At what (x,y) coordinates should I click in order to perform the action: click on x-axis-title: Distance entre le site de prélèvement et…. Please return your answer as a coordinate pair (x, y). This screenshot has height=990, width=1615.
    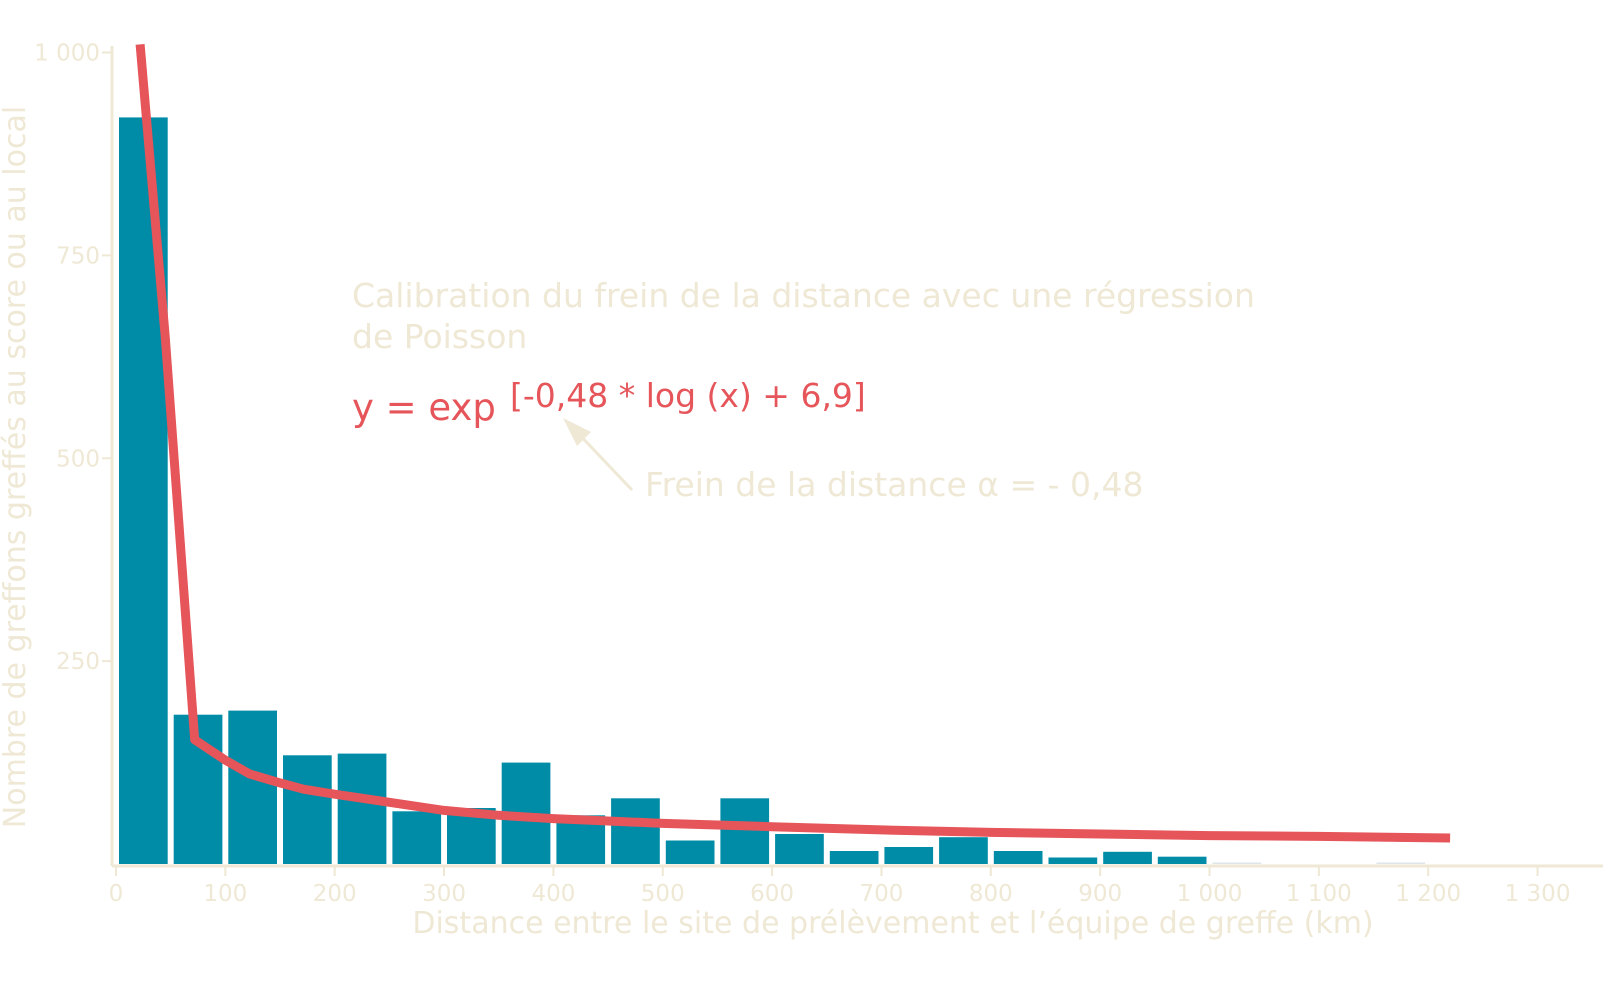
    Looking at the image, I should click on (892, 923).